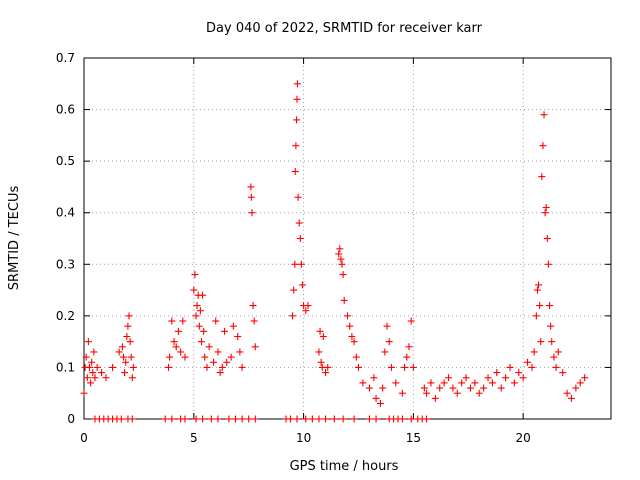 The width and height of the screenshot is (640, 480). Describe the element at coordinates (71, 419) in the screenshot. I see `y-tick-label: 0` at that location.